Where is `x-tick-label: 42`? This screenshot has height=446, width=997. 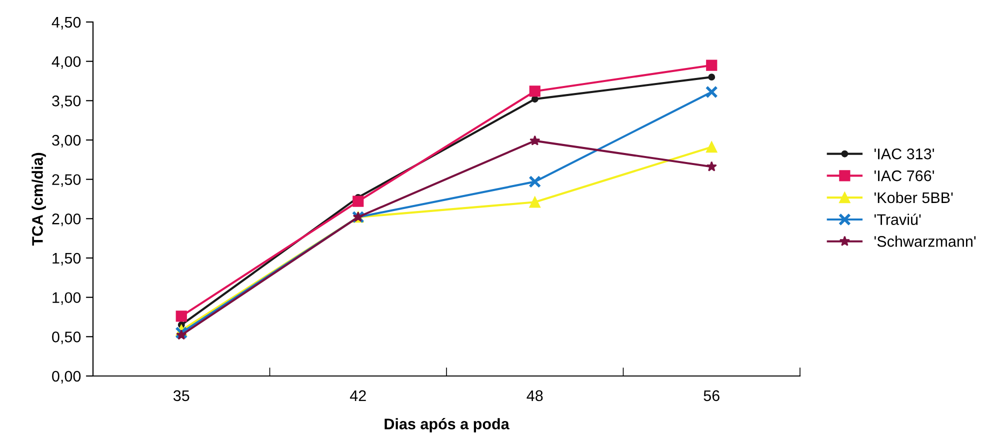 x-tick-label: 42 is located at coordinates (358, 395).